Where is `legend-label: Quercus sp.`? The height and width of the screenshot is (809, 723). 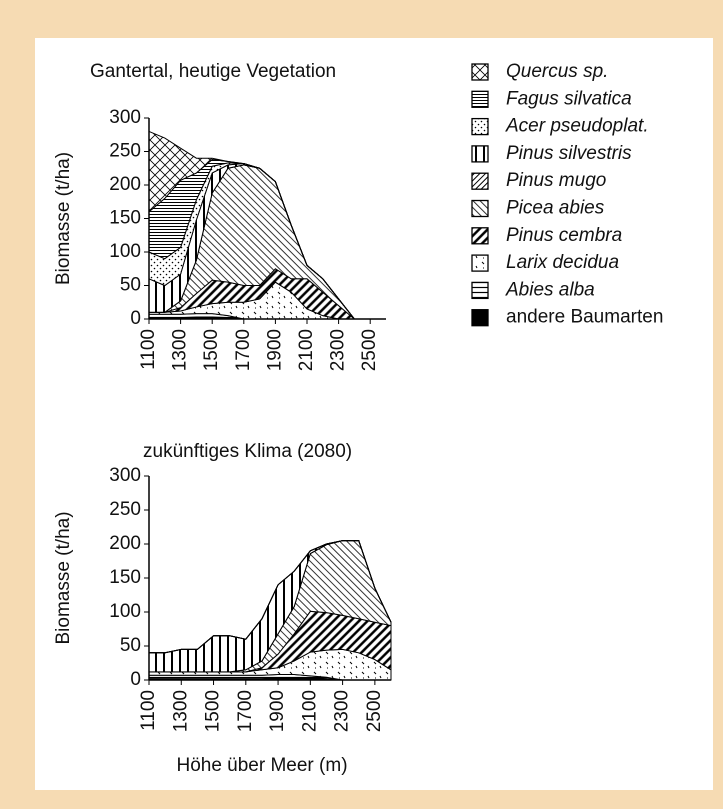
legend-label: Quercus sp. is located at coordinates (557, 71).